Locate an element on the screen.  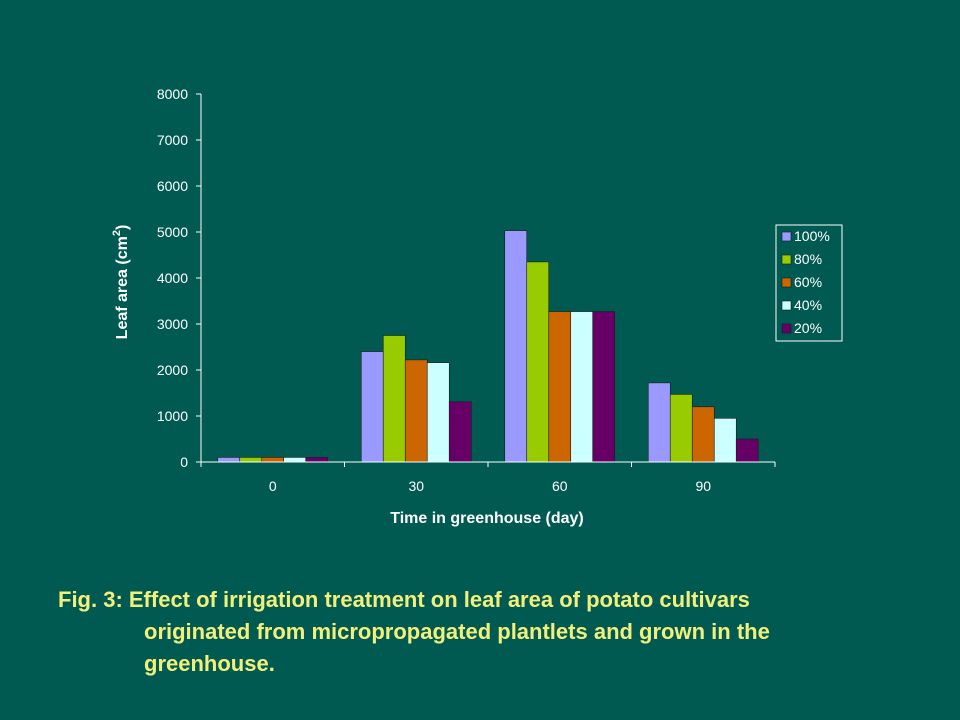
y-axis-title-close: ) is located at coordinates (122, 227).